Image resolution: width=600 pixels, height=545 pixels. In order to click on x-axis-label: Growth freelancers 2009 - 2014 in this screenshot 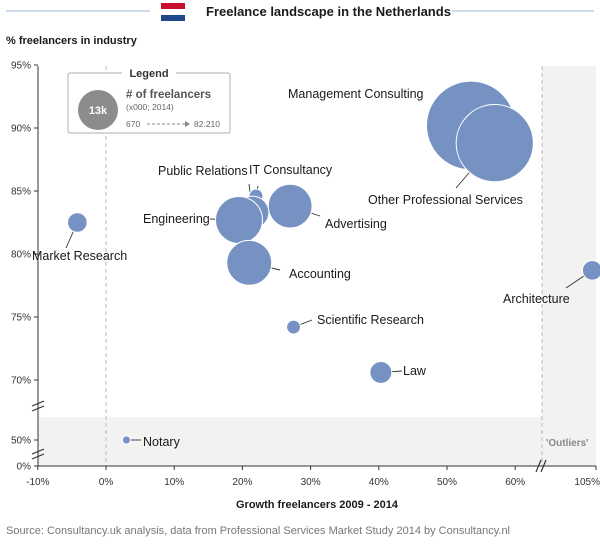, I will do `click(317, 505)`.